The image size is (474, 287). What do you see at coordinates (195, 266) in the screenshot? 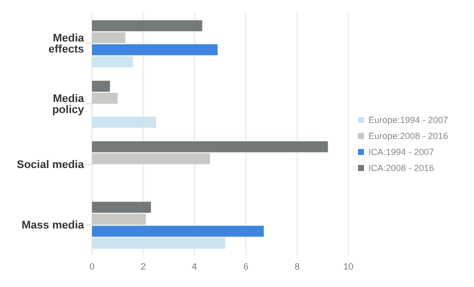
I see `x-tick-label: 4` at bounding box center [195, 266].